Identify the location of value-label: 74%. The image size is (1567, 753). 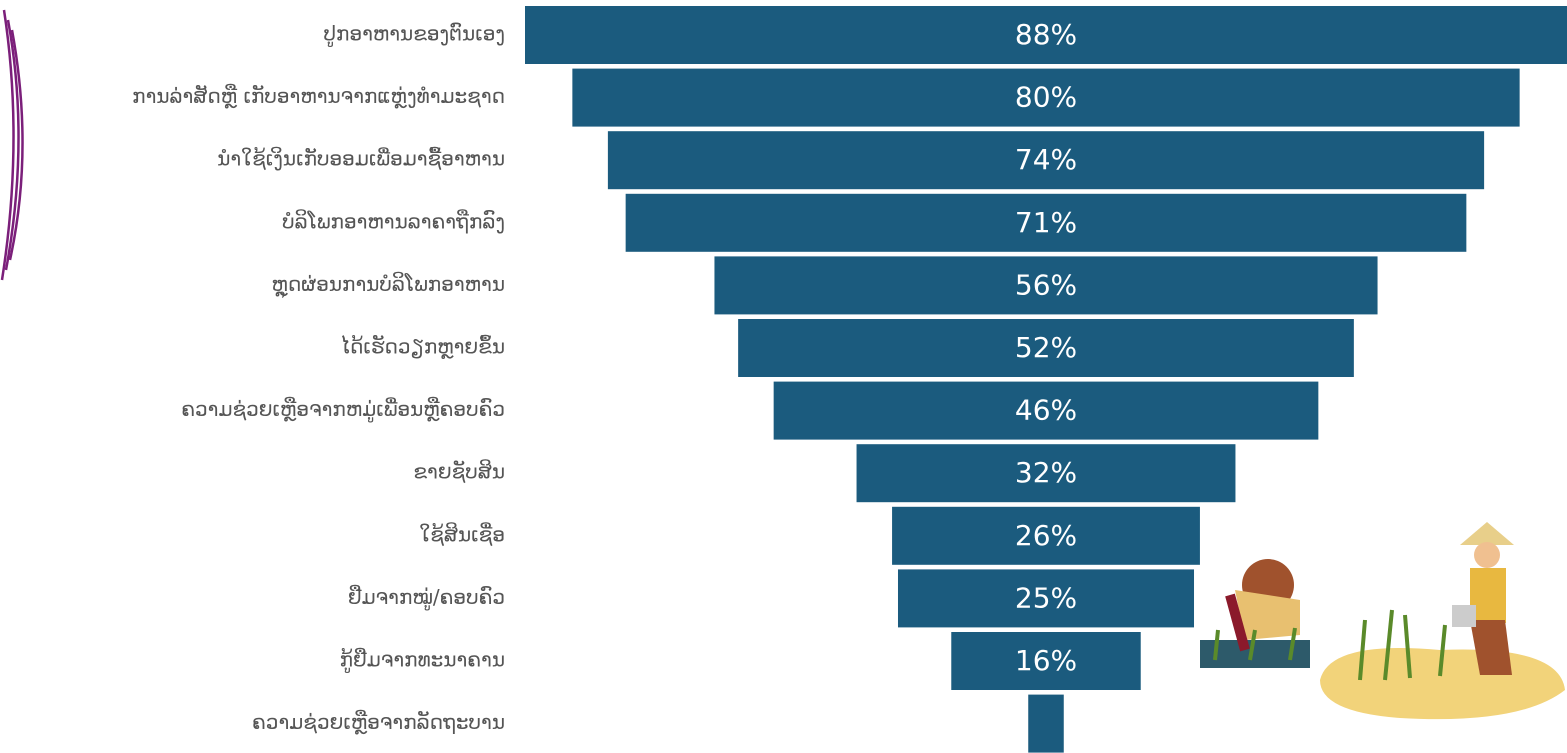
(1046, 159).